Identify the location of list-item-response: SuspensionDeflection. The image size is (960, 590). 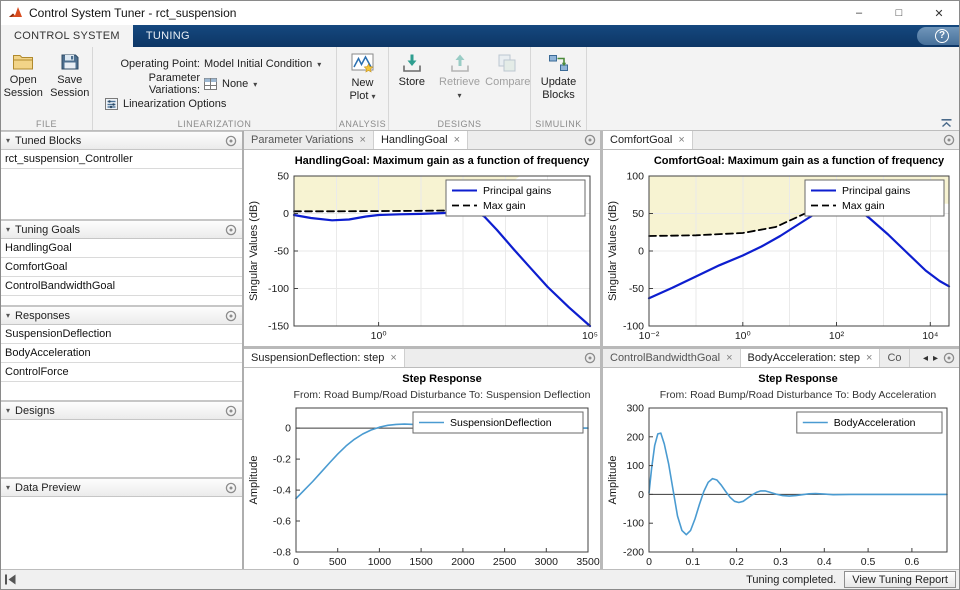
(121, 334).